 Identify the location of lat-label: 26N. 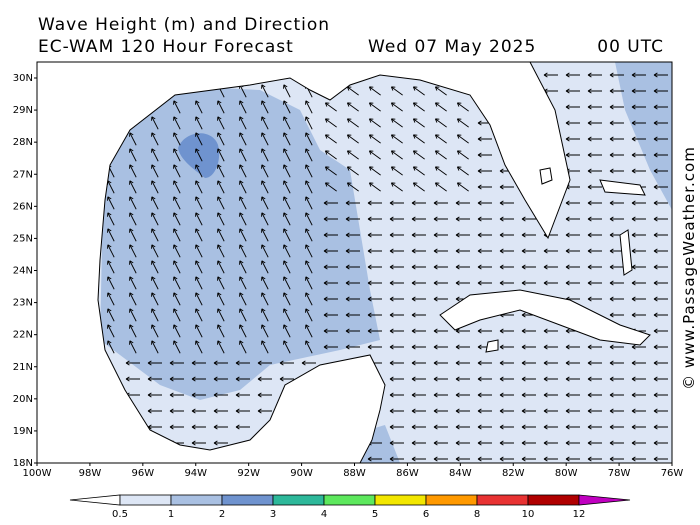
(23, 206).